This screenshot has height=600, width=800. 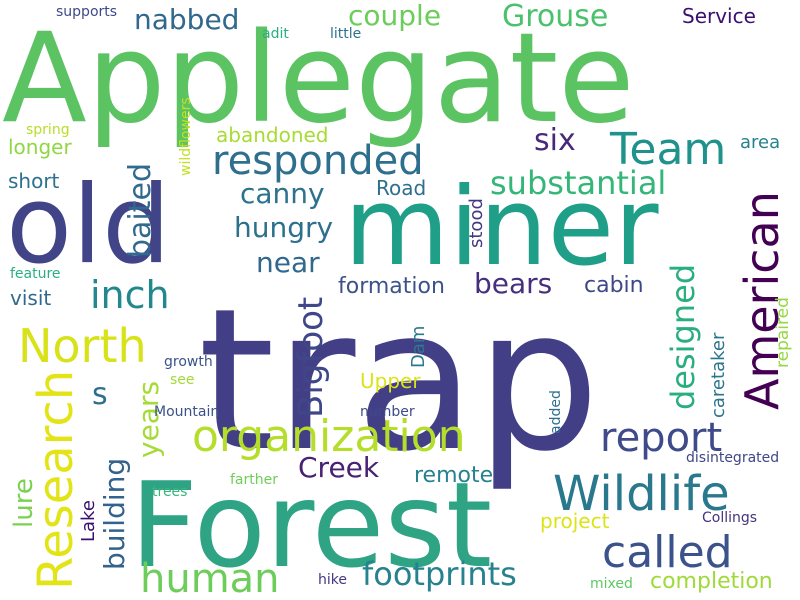 What do you see at coordinates (513, 283) in the screenshot?
I see `word-bears: bears` at bounding box center [513, 283].